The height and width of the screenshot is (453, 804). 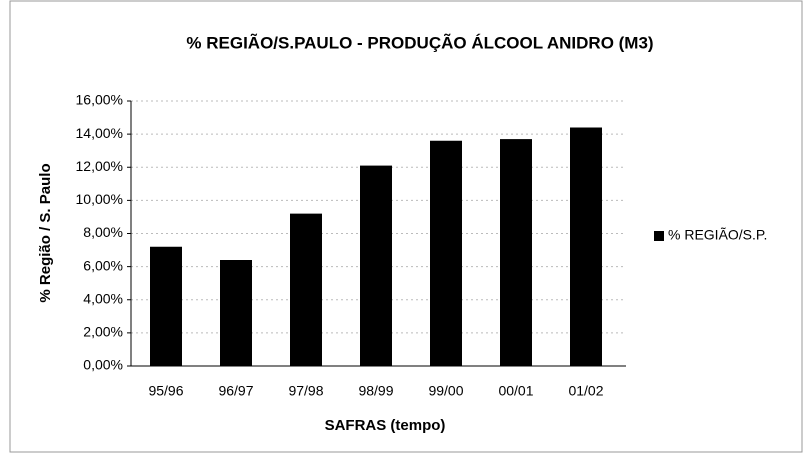 What do you see at coordinates (99, 166) in the screenshot?
I see `y-tick-label: 12,00%` at bounding box center [99, 166].